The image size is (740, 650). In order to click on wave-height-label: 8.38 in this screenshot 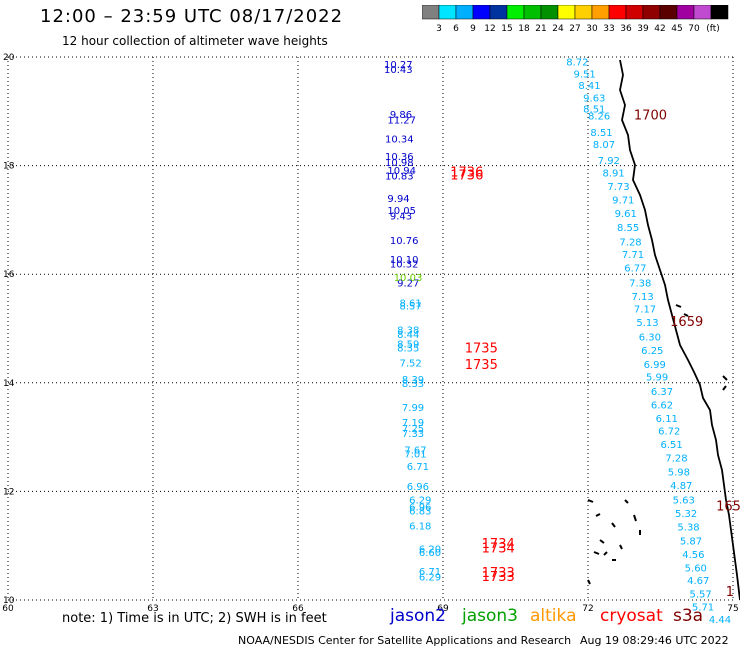, I will do `click(408, 331)`.